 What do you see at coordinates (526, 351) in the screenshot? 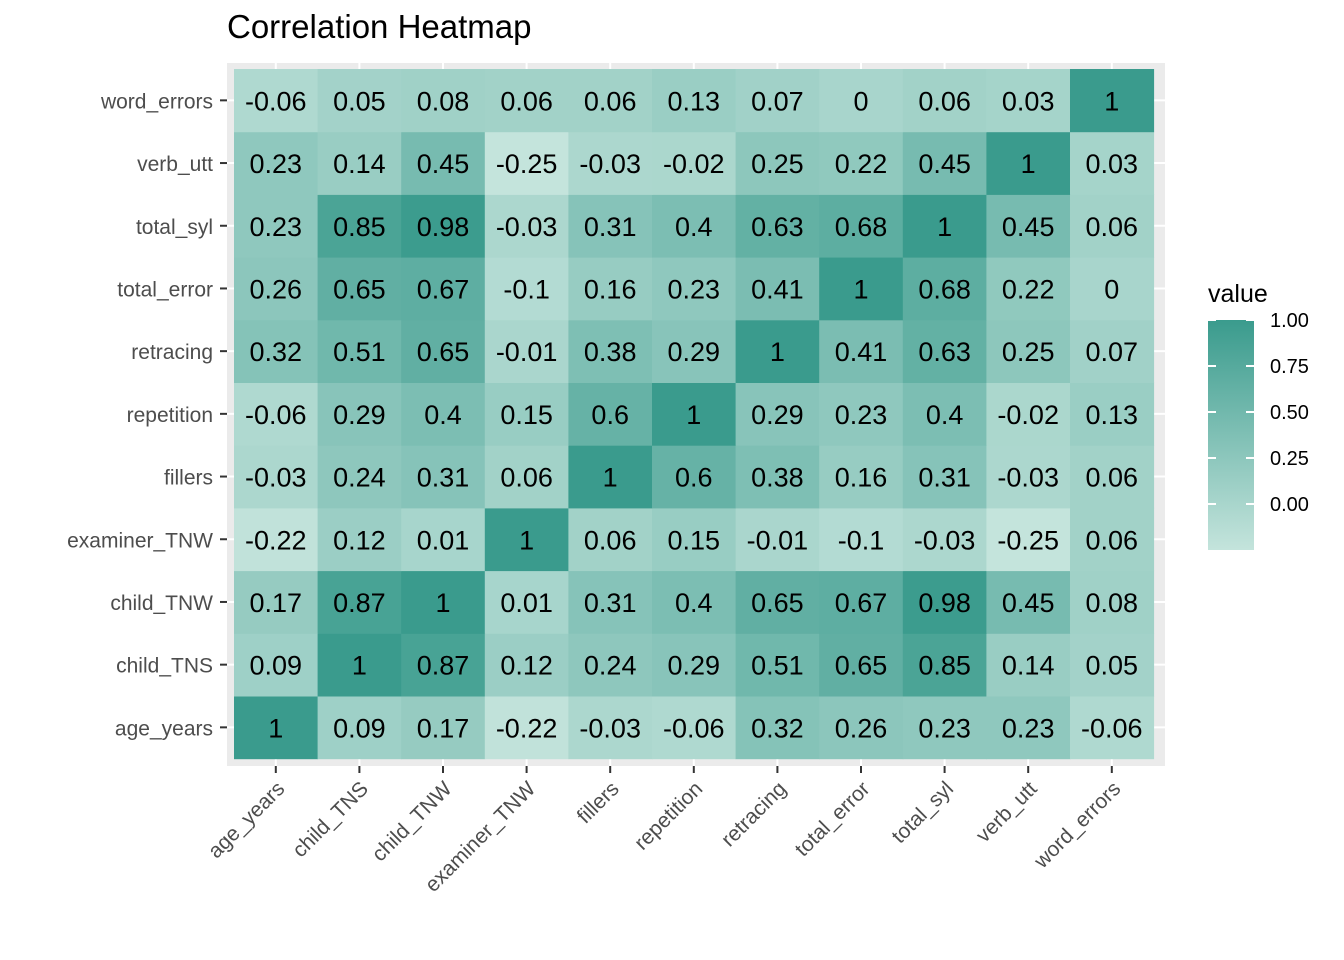
I see `heatmap-cell-retracing-examiner_TNW` at bounding box center [526, 351].